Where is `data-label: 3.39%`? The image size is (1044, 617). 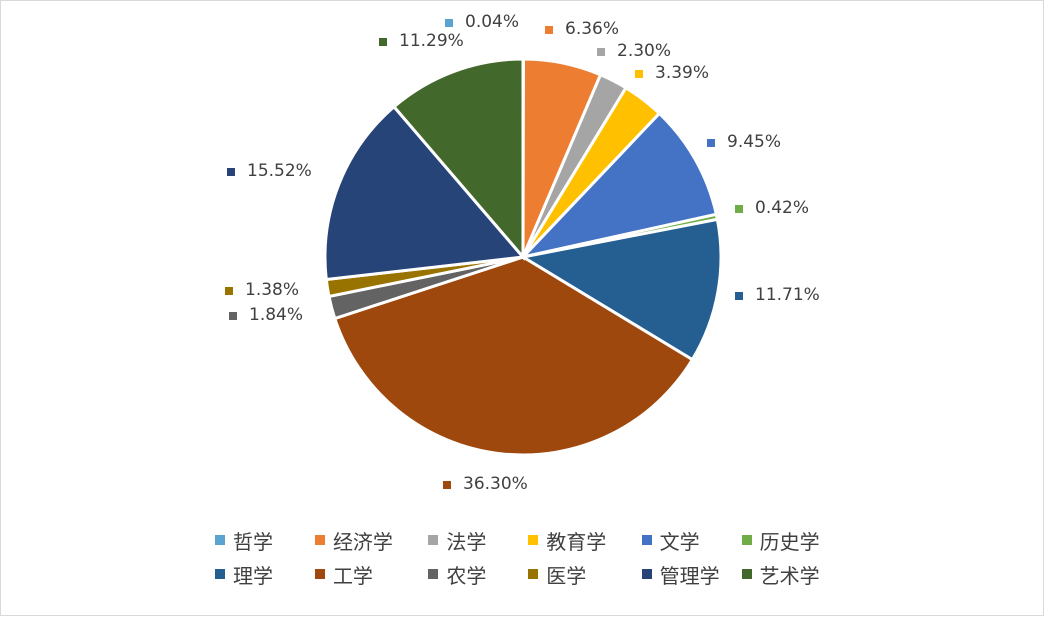 data-label: 3.39% is located at coordinates (672, 73).